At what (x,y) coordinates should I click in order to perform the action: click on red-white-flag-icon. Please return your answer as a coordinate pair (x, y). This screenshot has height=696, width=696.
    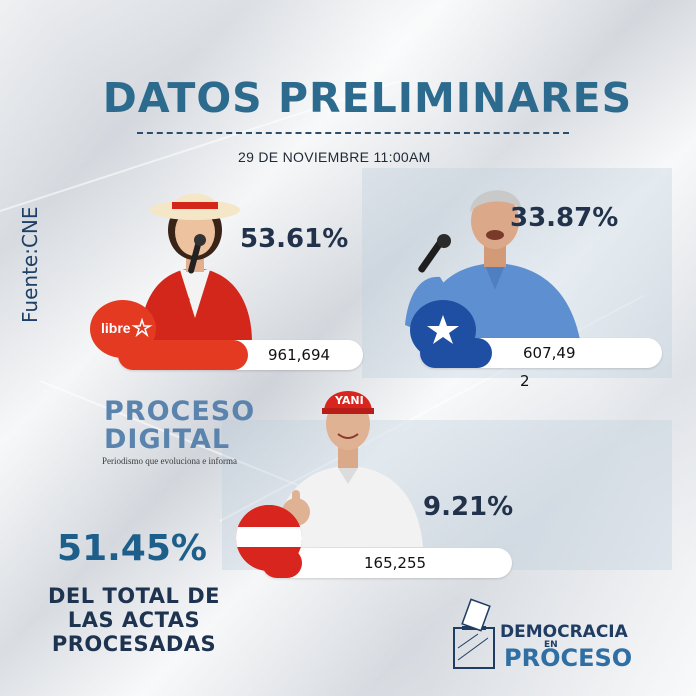
    Looking at the image, I should click on (269, 538).